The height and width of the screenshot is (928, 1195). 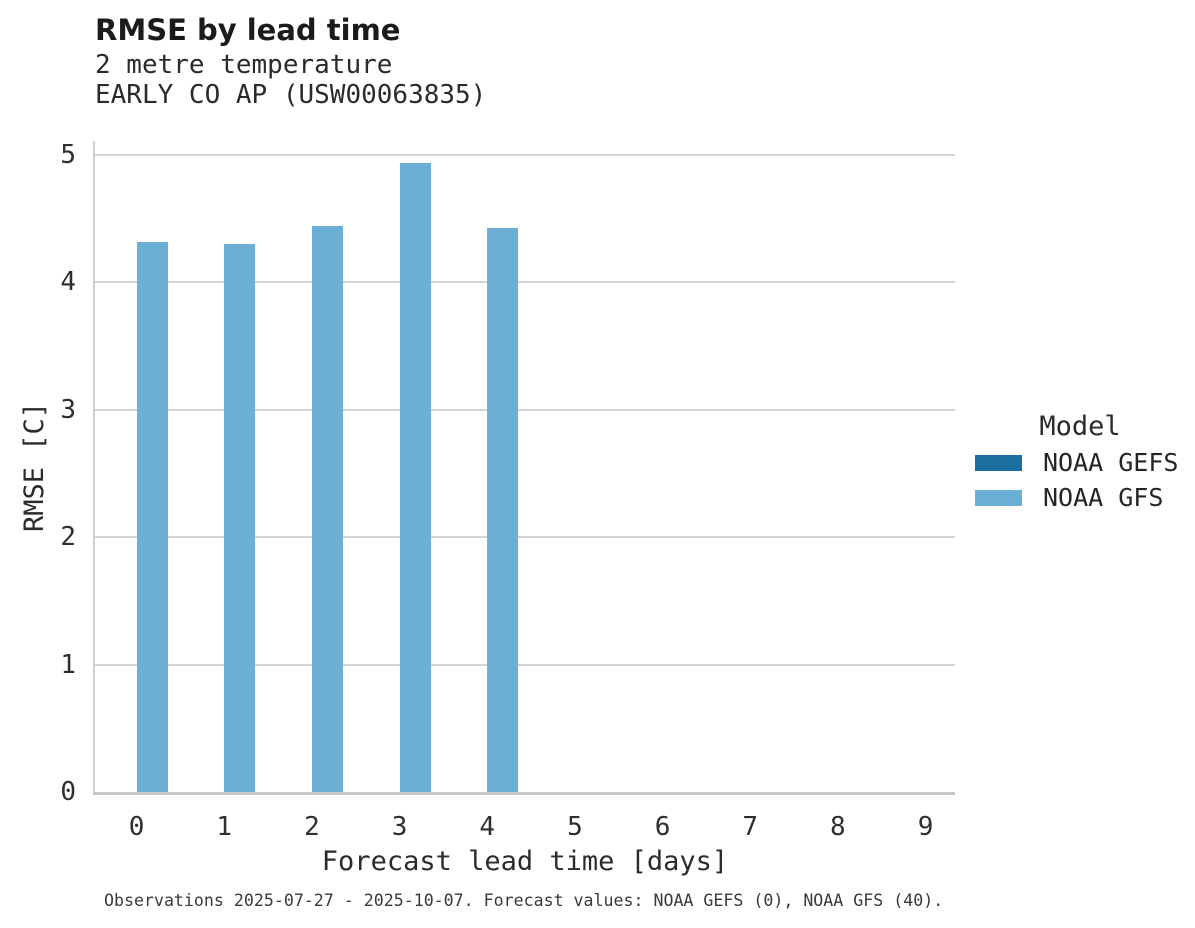 What do you see at coordinates (68, 792) in the screenshot?
I see `y-tick-label-0: 0` at bounding box center [68, 792].